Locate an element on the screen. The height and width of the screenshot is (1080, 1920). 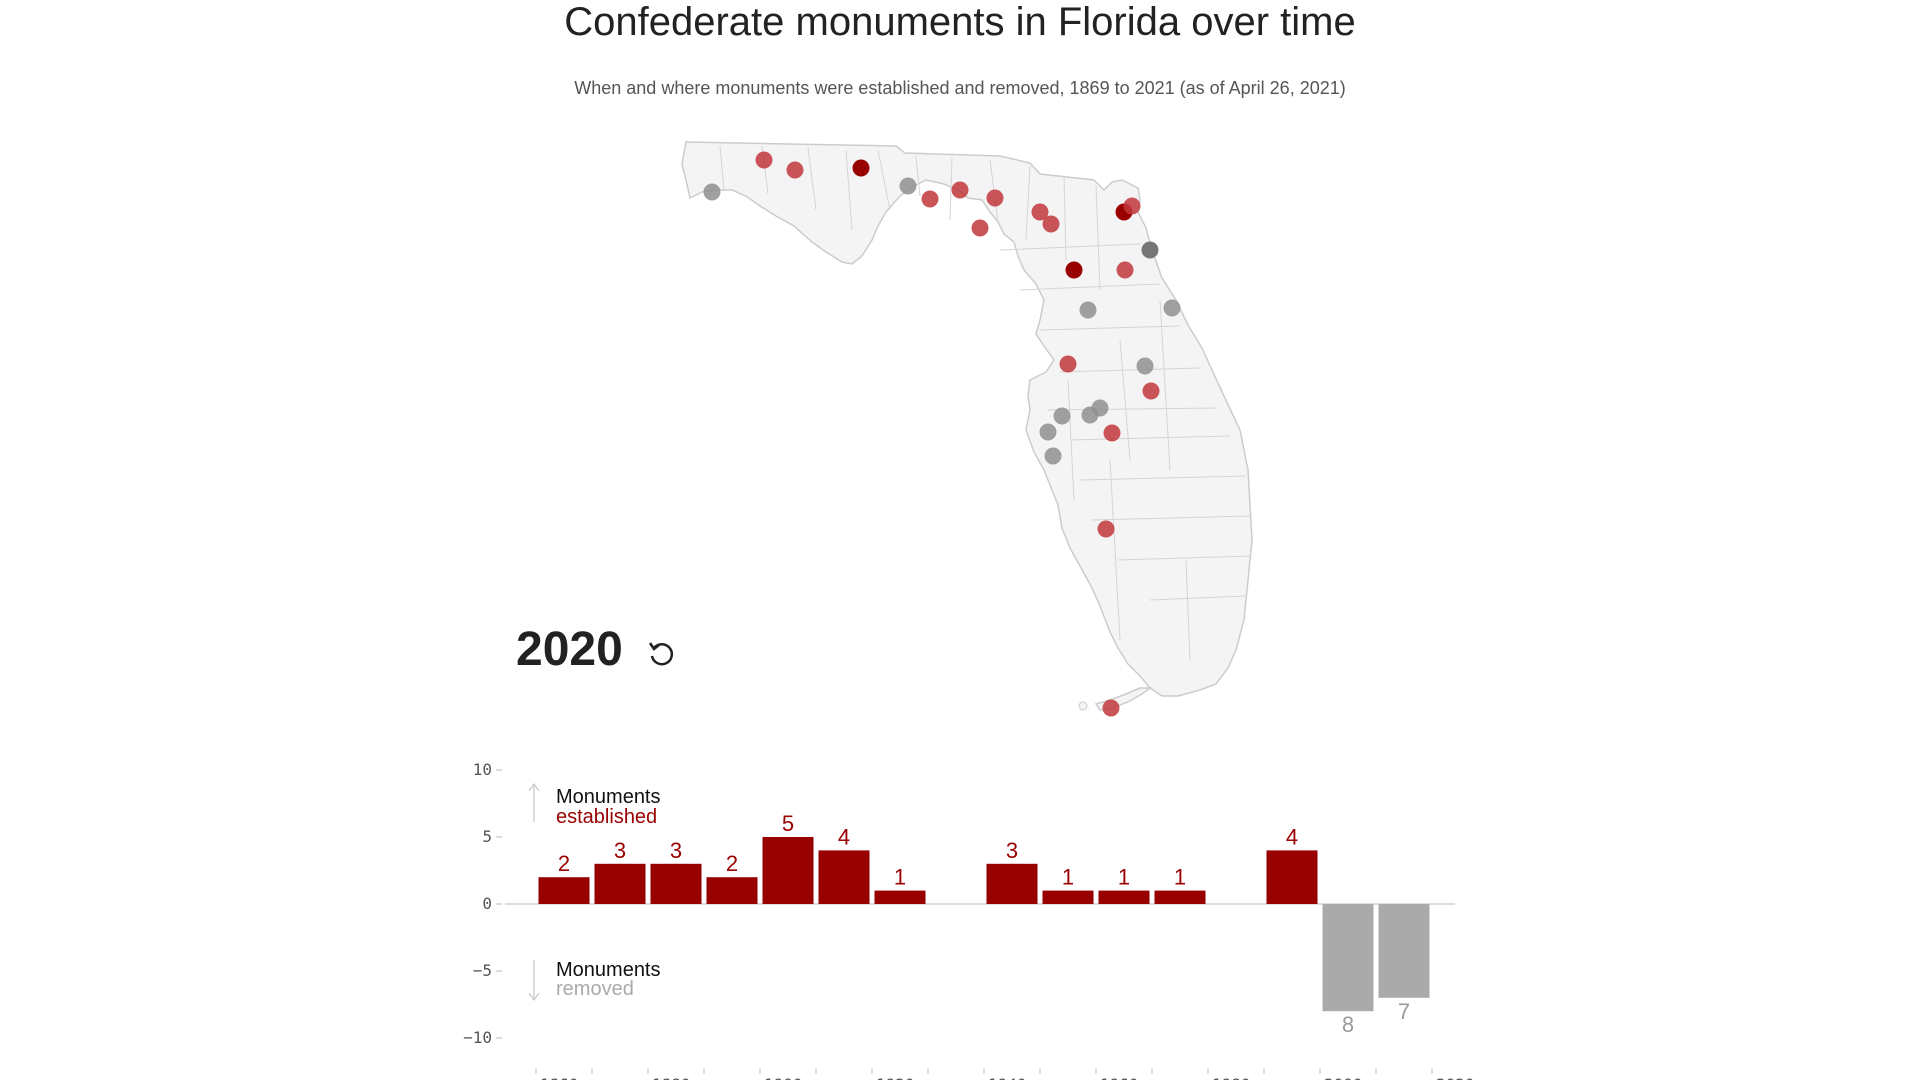
x-tick-label: 2000s is located at coordinates (1348, 1077).